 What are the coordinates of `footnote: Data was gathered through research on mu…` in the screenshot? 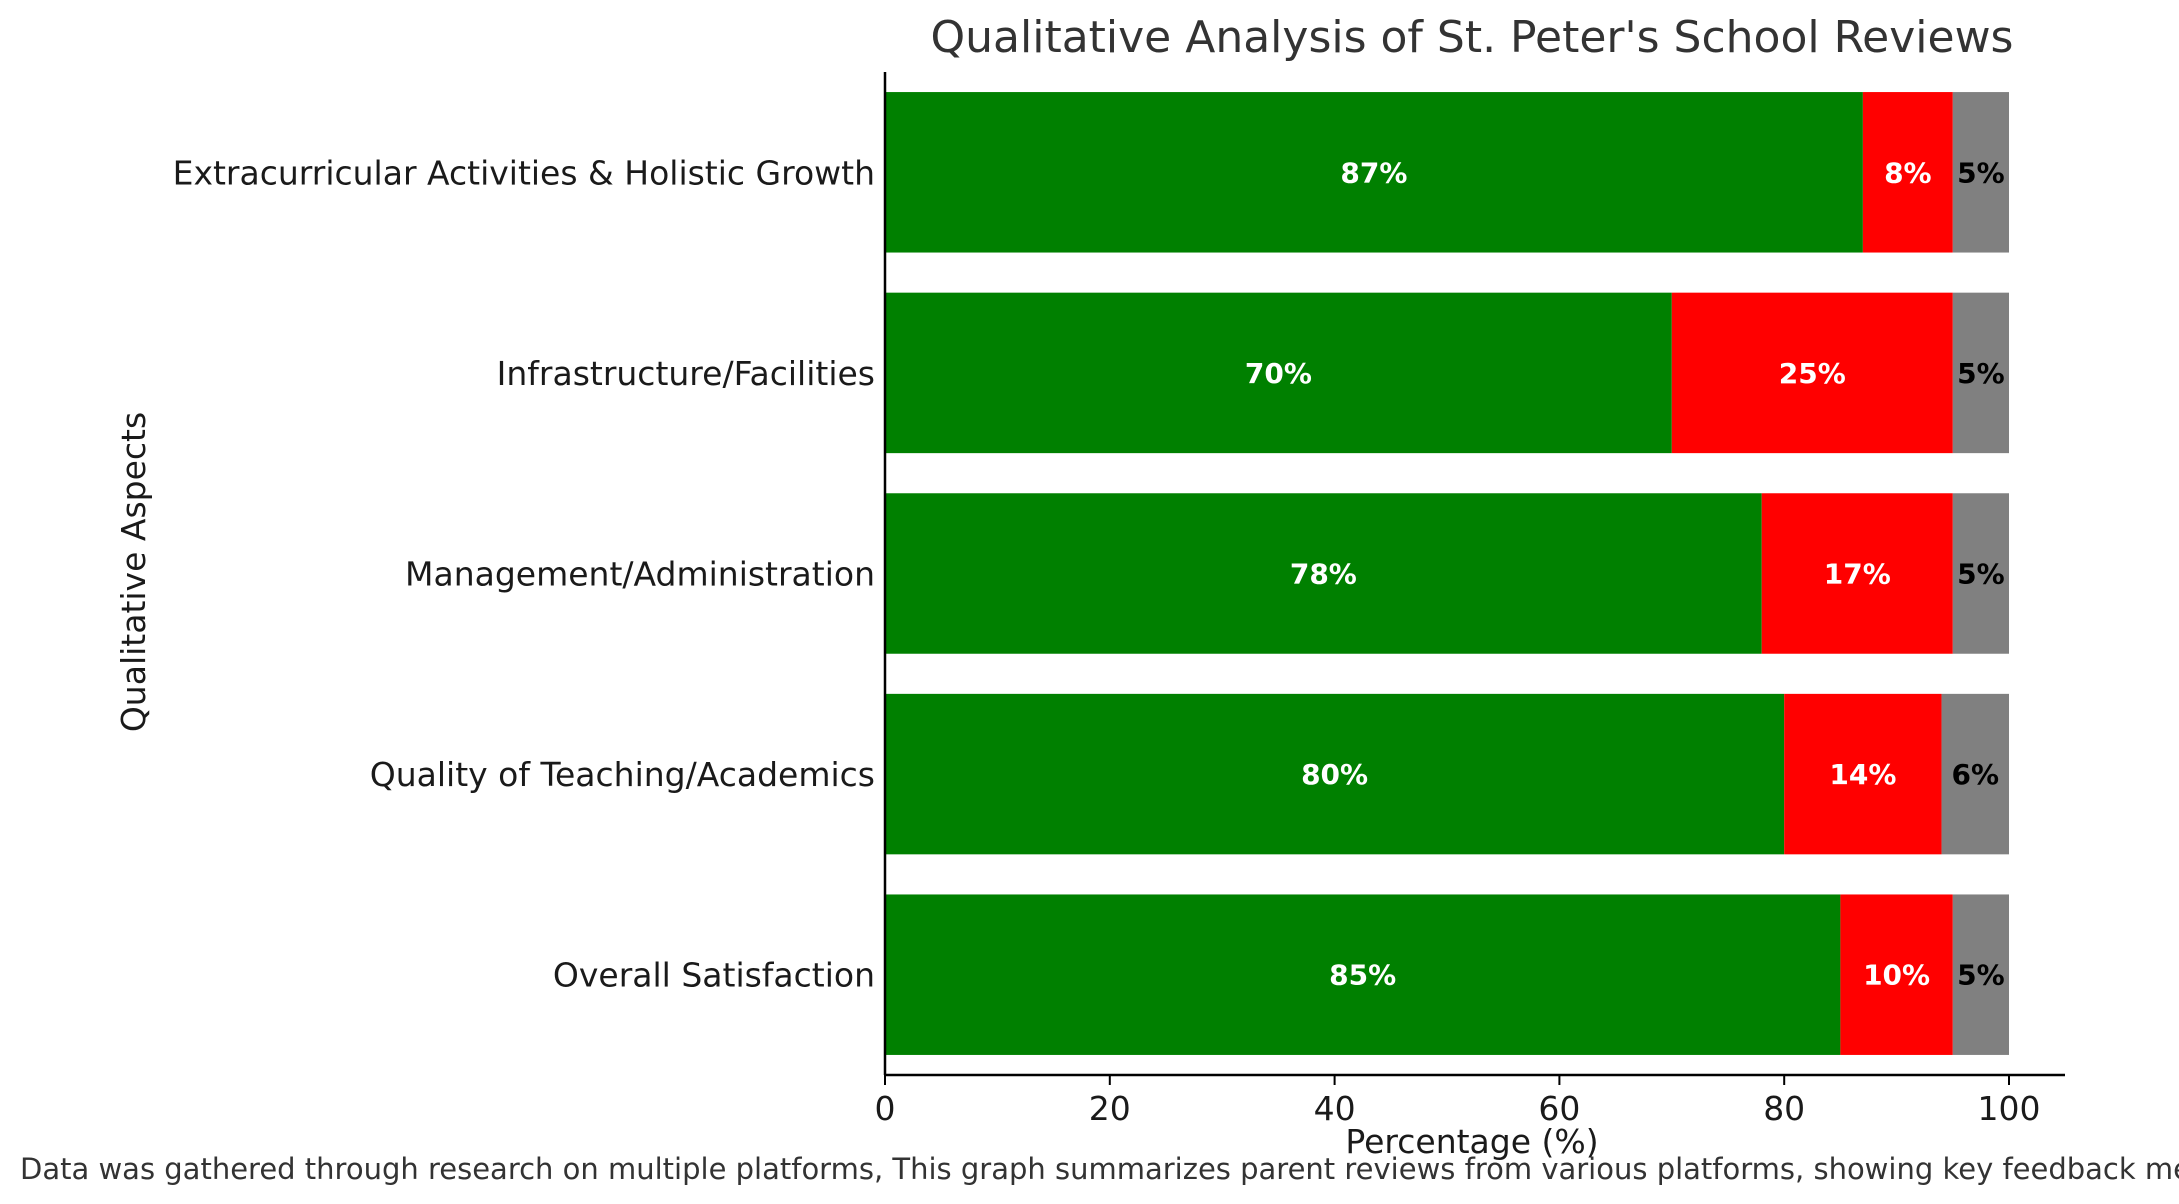 It's located at (1099, 1169).